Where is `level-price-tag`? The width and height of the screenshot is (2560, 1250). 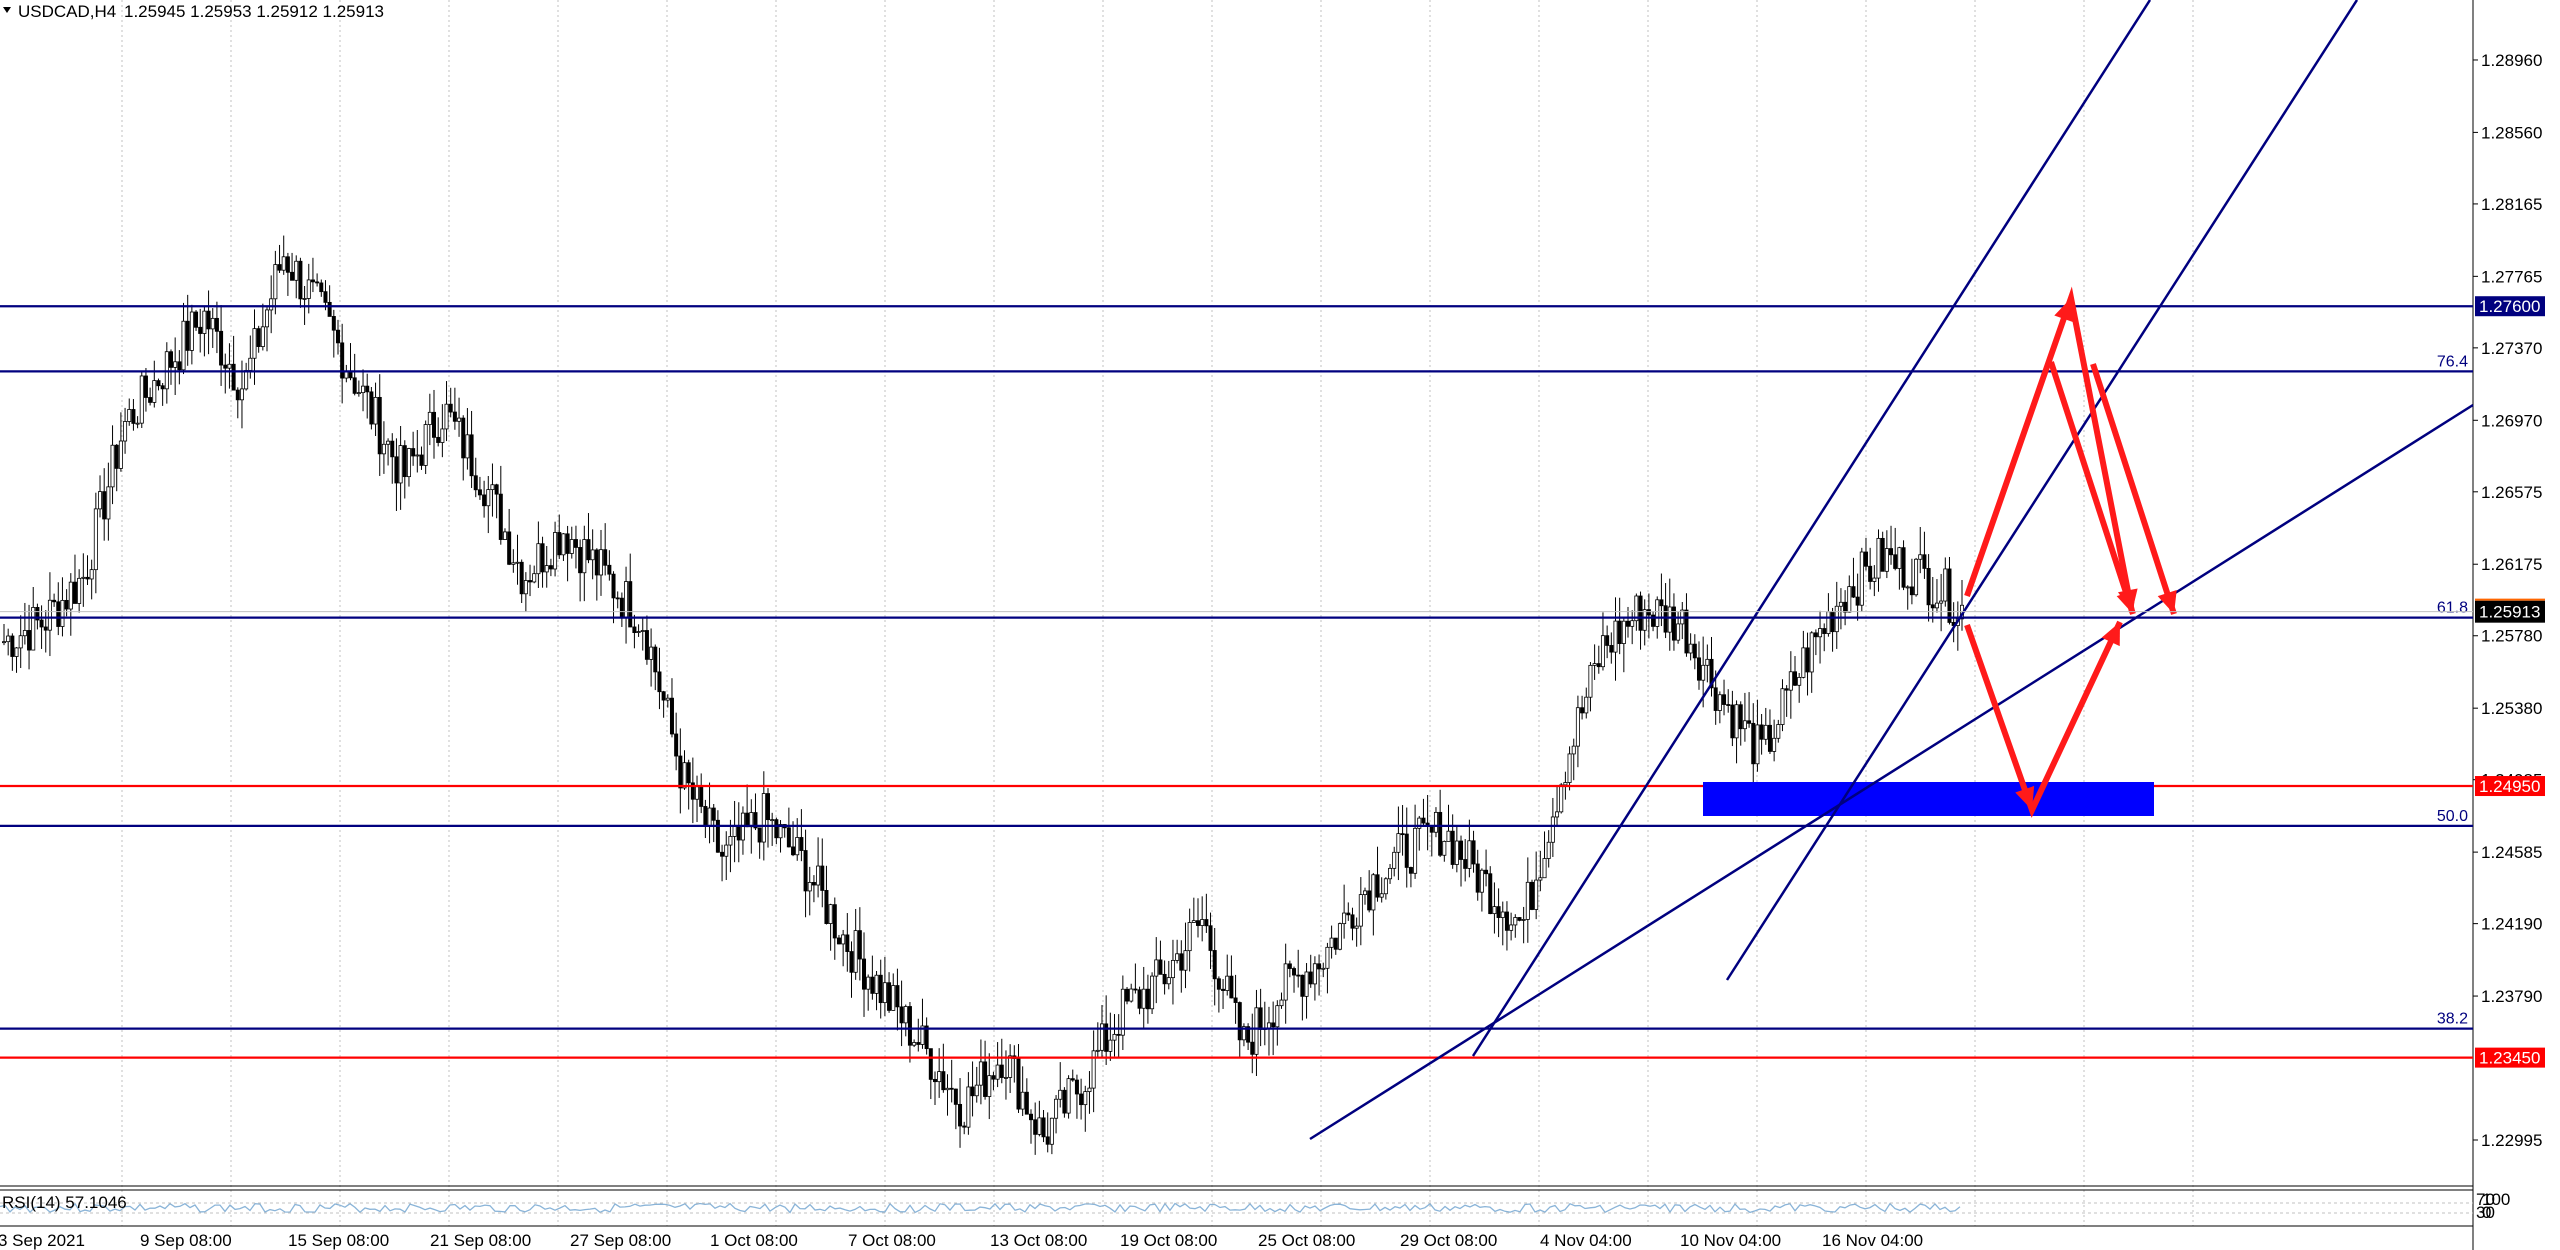 level-price-tag is located at coordinates (2510, 1057).